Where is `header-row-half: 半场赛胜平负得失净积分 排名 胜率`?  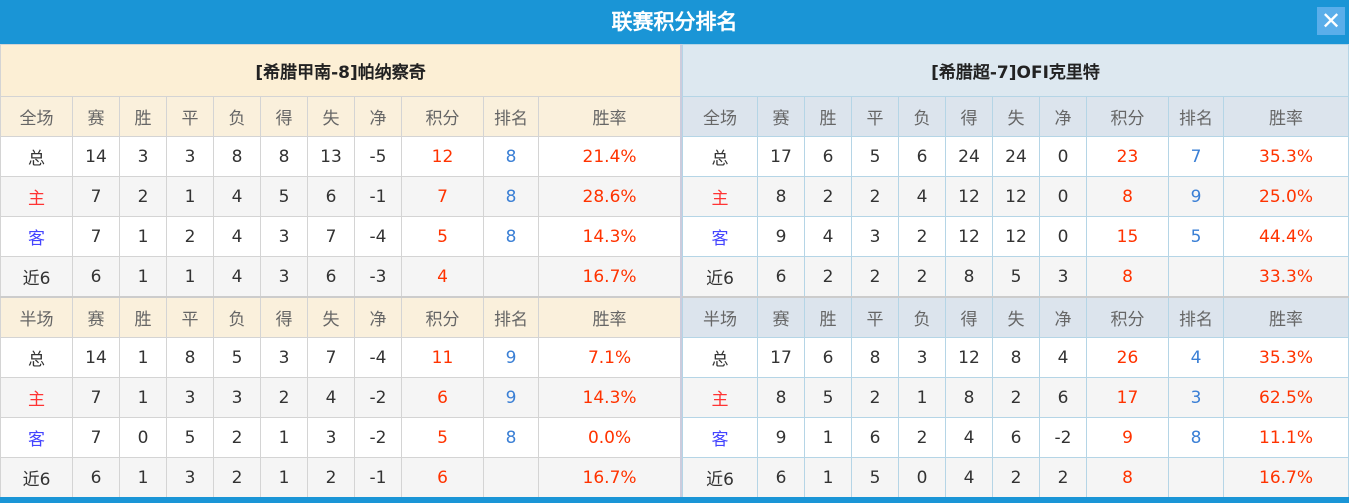 header-row-half: 半场赛胜平负得失净积分 排名 胜率 is located at coordinates (341, 317).